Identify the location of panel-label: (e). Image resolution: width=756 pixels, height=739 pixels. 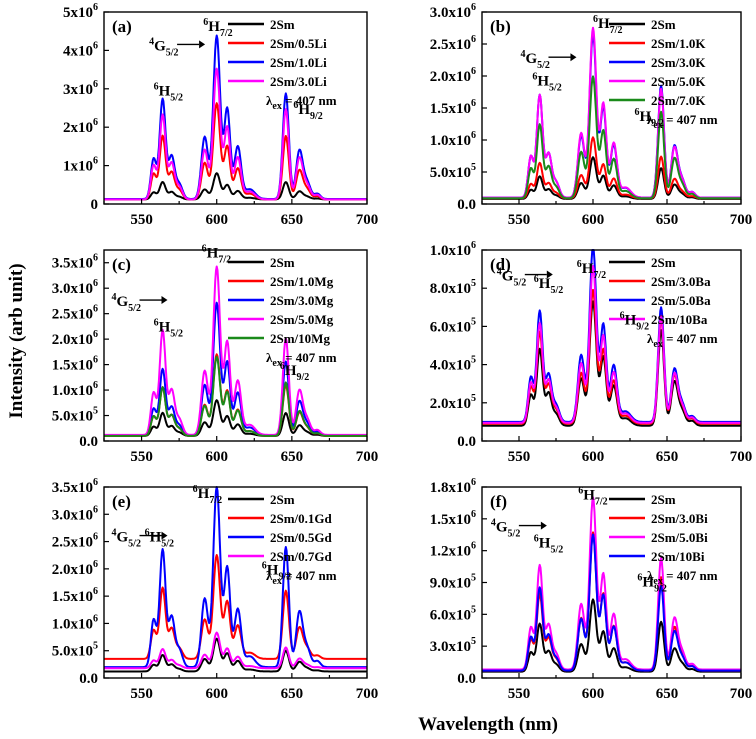
(121, 501).